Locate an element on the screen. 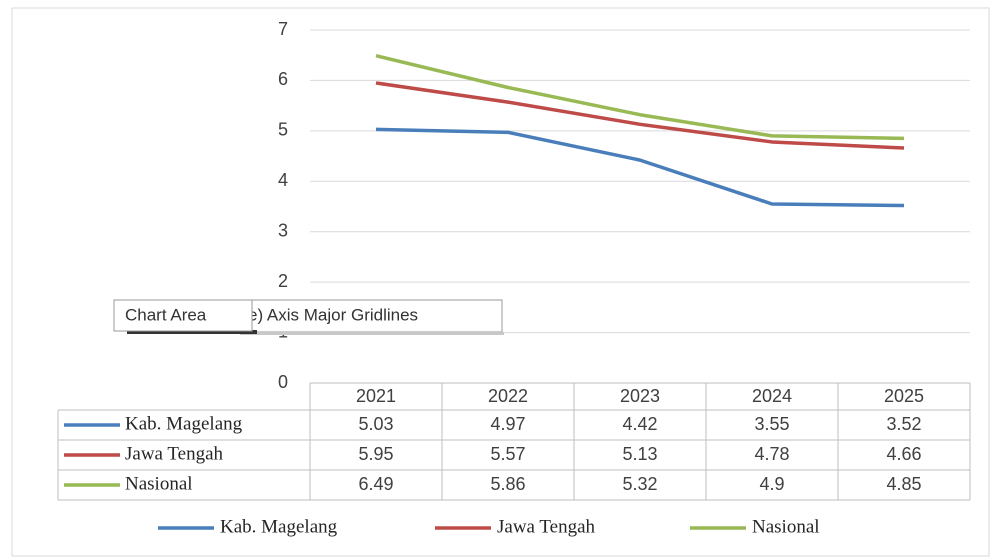  legend-label: Jawa Tengah is located at coordinates (546, 526).